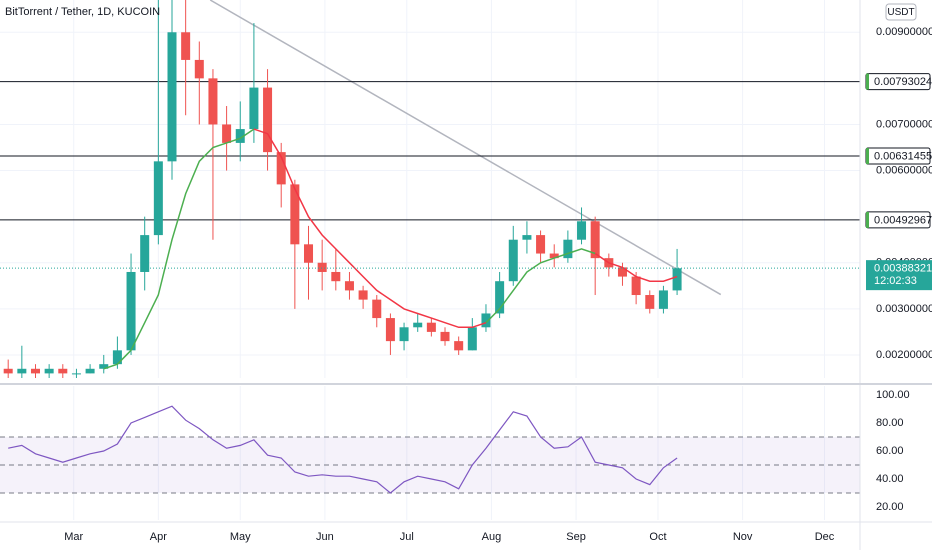 The width and height of the screenshot is (932, 550). Describe the element at coordinates (904, 124) in the screenshot. I see `y-tick-label: 0.00700000` at that location.